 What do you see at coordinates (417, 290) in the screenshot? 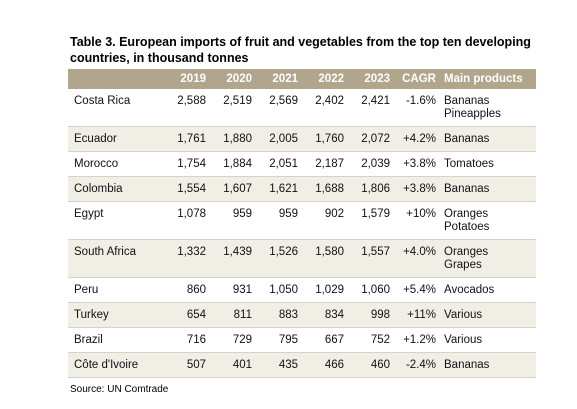
I see `cagr-cell: +5.4%` at bounding box center [417, 290].